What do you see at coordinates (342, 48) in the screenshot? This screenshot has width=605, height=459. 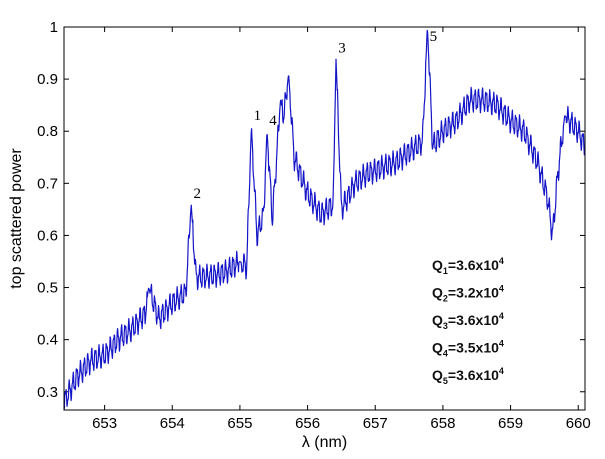 I see `peak-label-3: 3` at bounding box center [342, 48].